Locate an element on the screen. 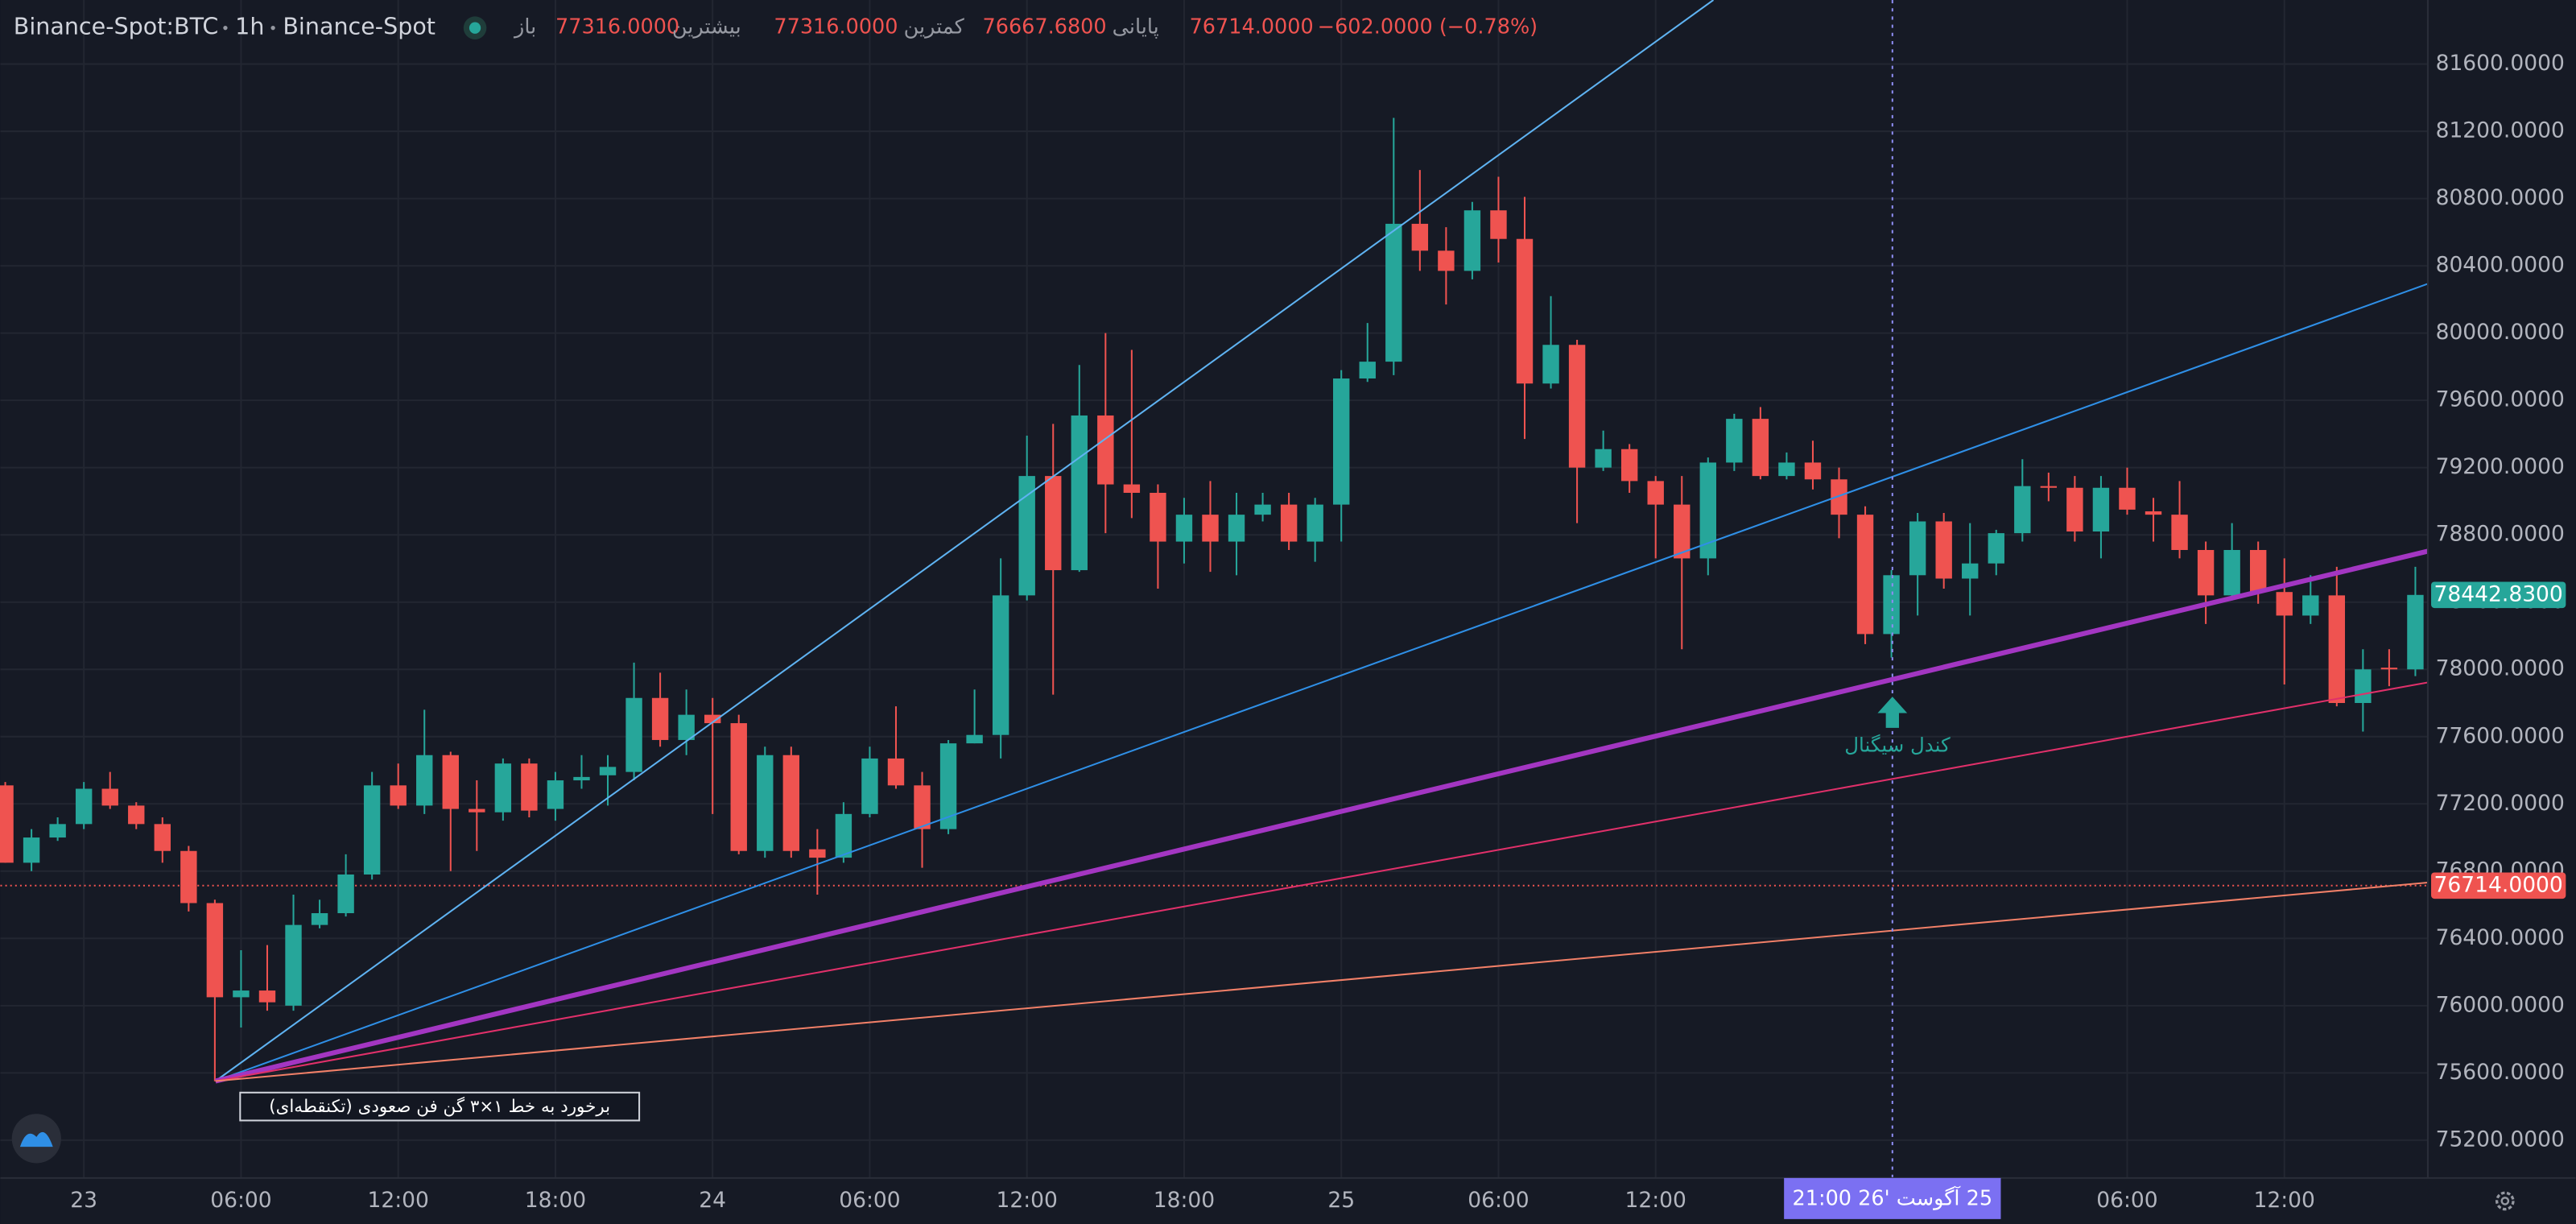 This screenshot has width=2576, height=1224. legend-label: بیشترین is located at coordinates (706, 27).